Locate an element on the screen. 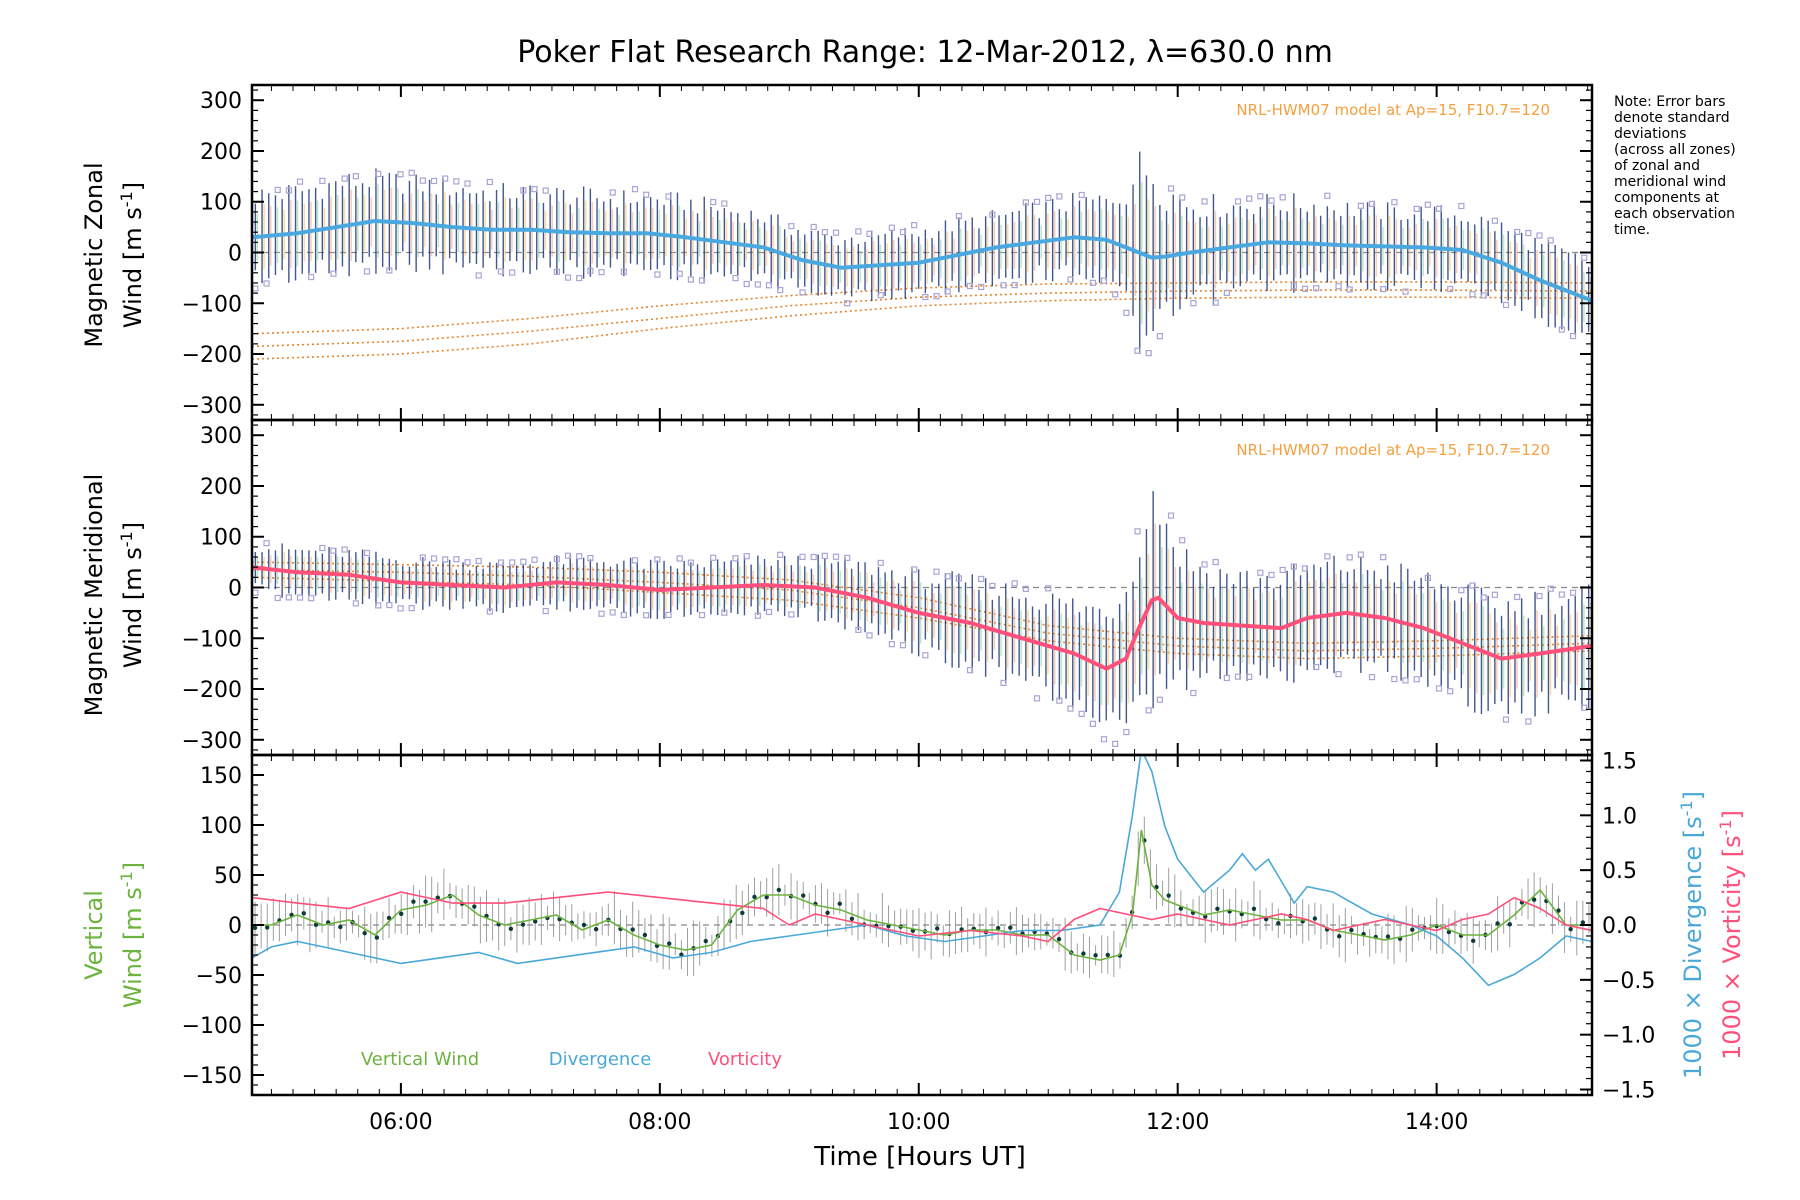 The width and height of the screenshot is (1800, 1200). vertical-wind-line is located at coordinates (922, 895).